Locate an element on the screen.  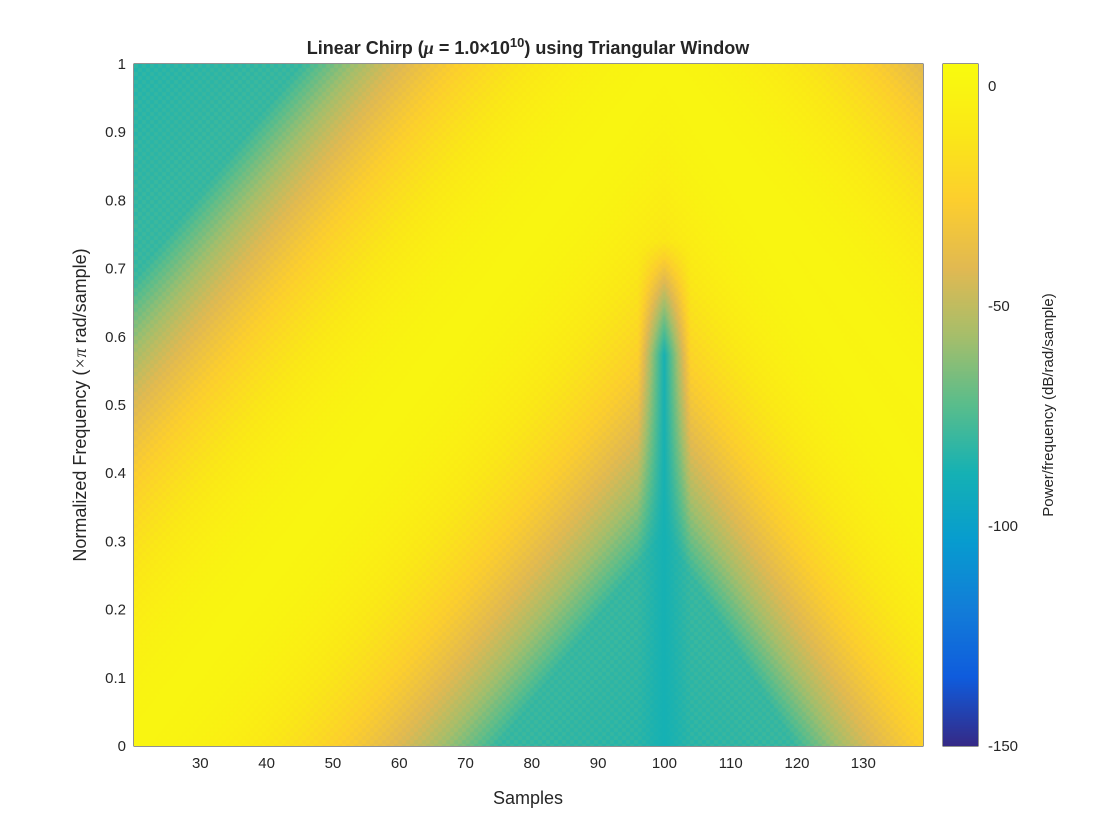
y-tick-label: 0.4 is located at coordinates (115, 473).